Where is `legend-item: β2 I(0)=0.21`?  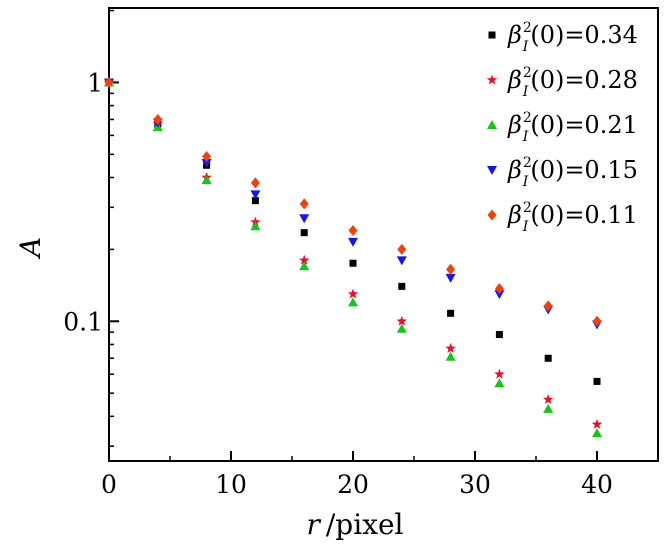 legend-item: β2 I(0)=0.21 is located at coordinates (562, 127).